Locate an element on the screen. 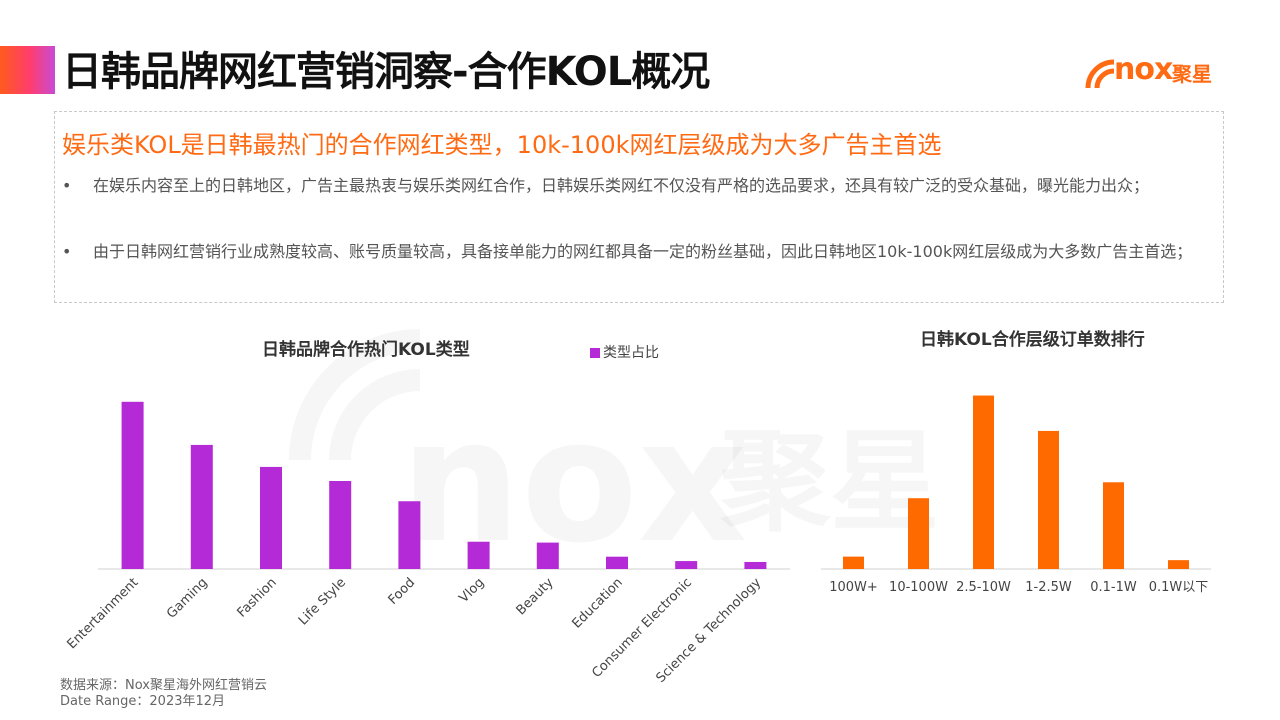  x-tick-label: 0.1W以下 is located at coordinates (1179, 587).